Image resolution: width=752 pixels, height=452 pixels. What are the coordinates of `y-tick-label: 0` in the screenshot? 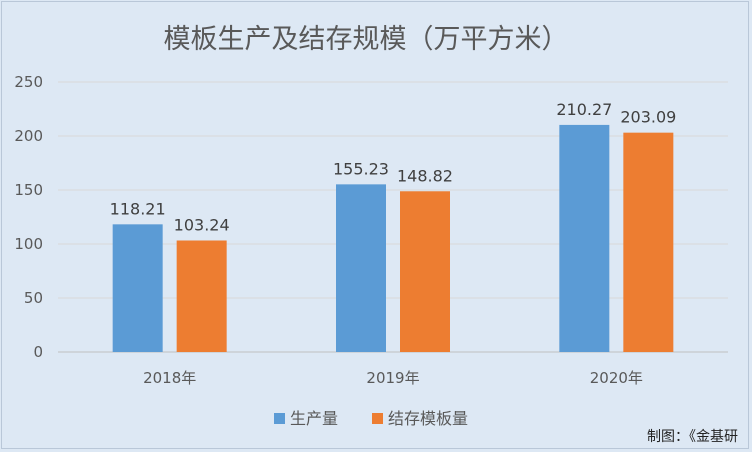 It's located at (38, 352).